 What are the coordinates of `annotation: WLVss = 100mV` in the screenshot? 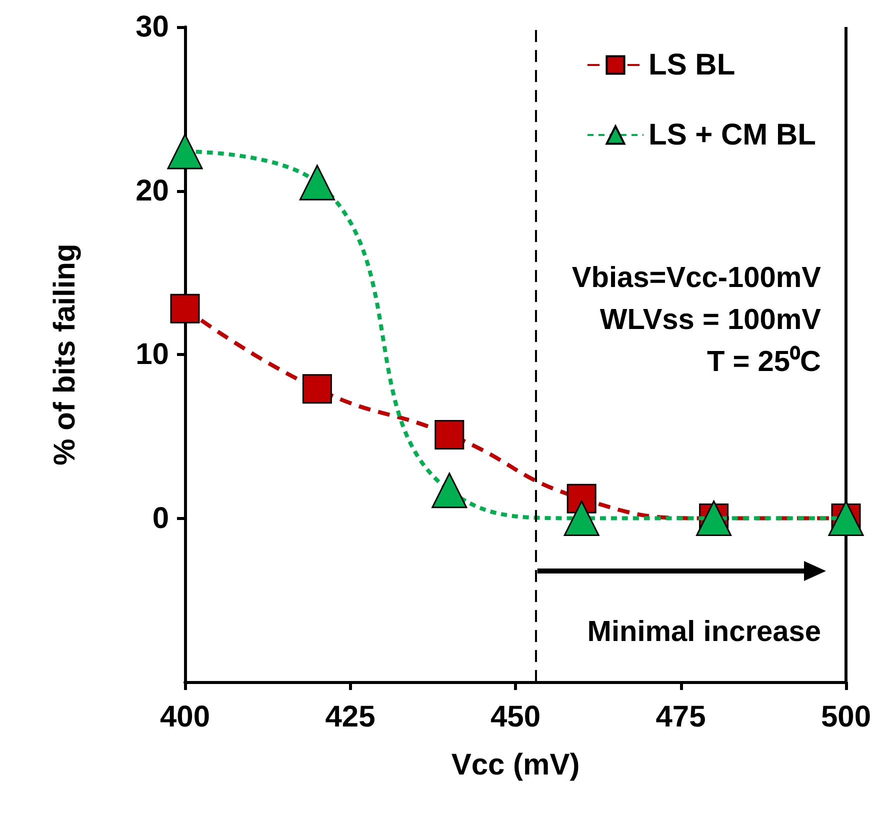 It's located at (711, 320).